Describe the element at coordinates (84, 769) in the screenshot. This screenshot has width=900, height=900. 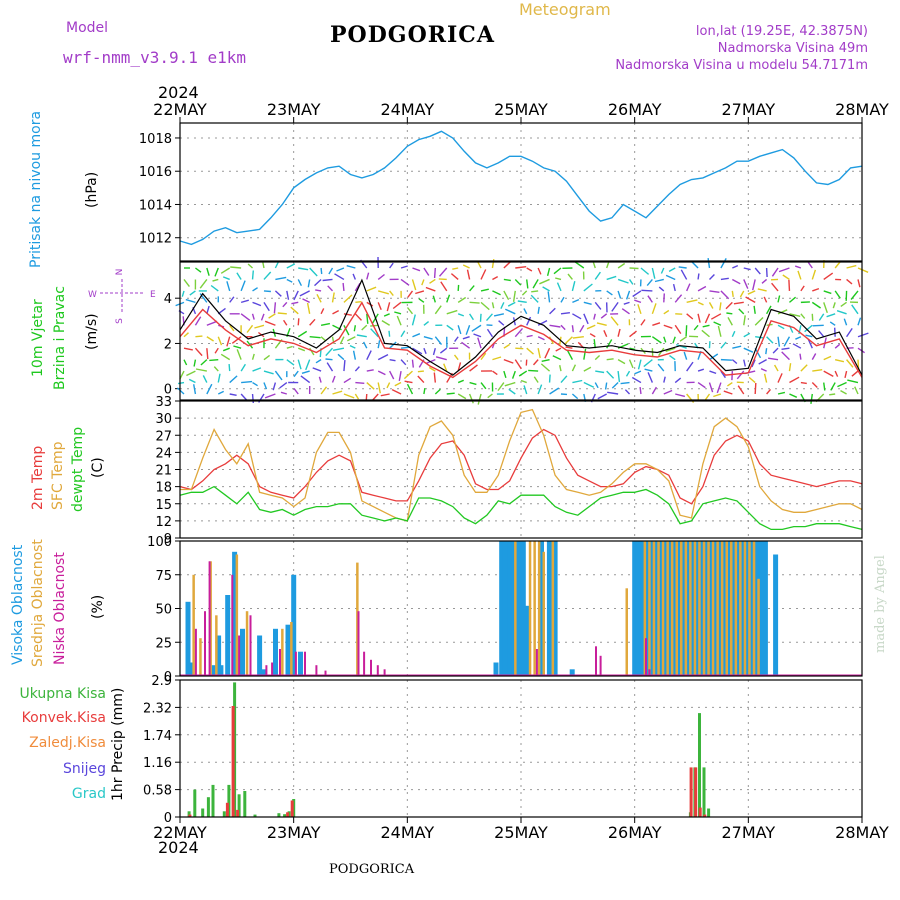
I see `snow-label: Snijeg` at that location.